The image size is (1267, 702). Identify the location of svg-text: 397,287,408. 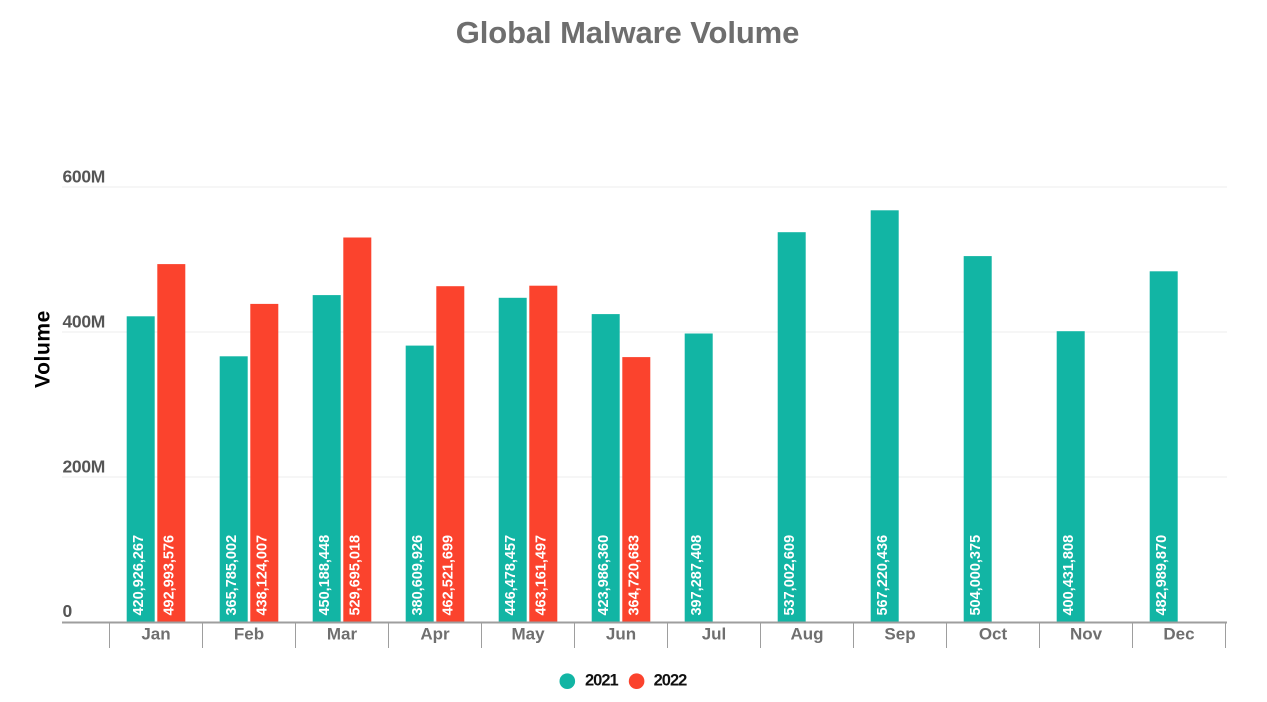
(697, 575).